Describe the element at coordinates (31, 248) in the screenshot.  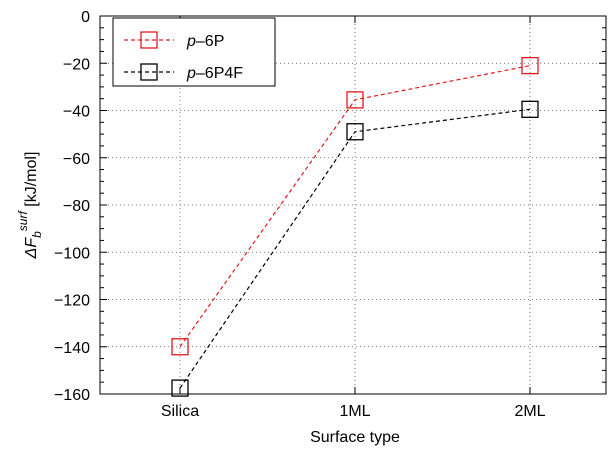
I see `y-axis-label-symbol: ΔF` at that location.